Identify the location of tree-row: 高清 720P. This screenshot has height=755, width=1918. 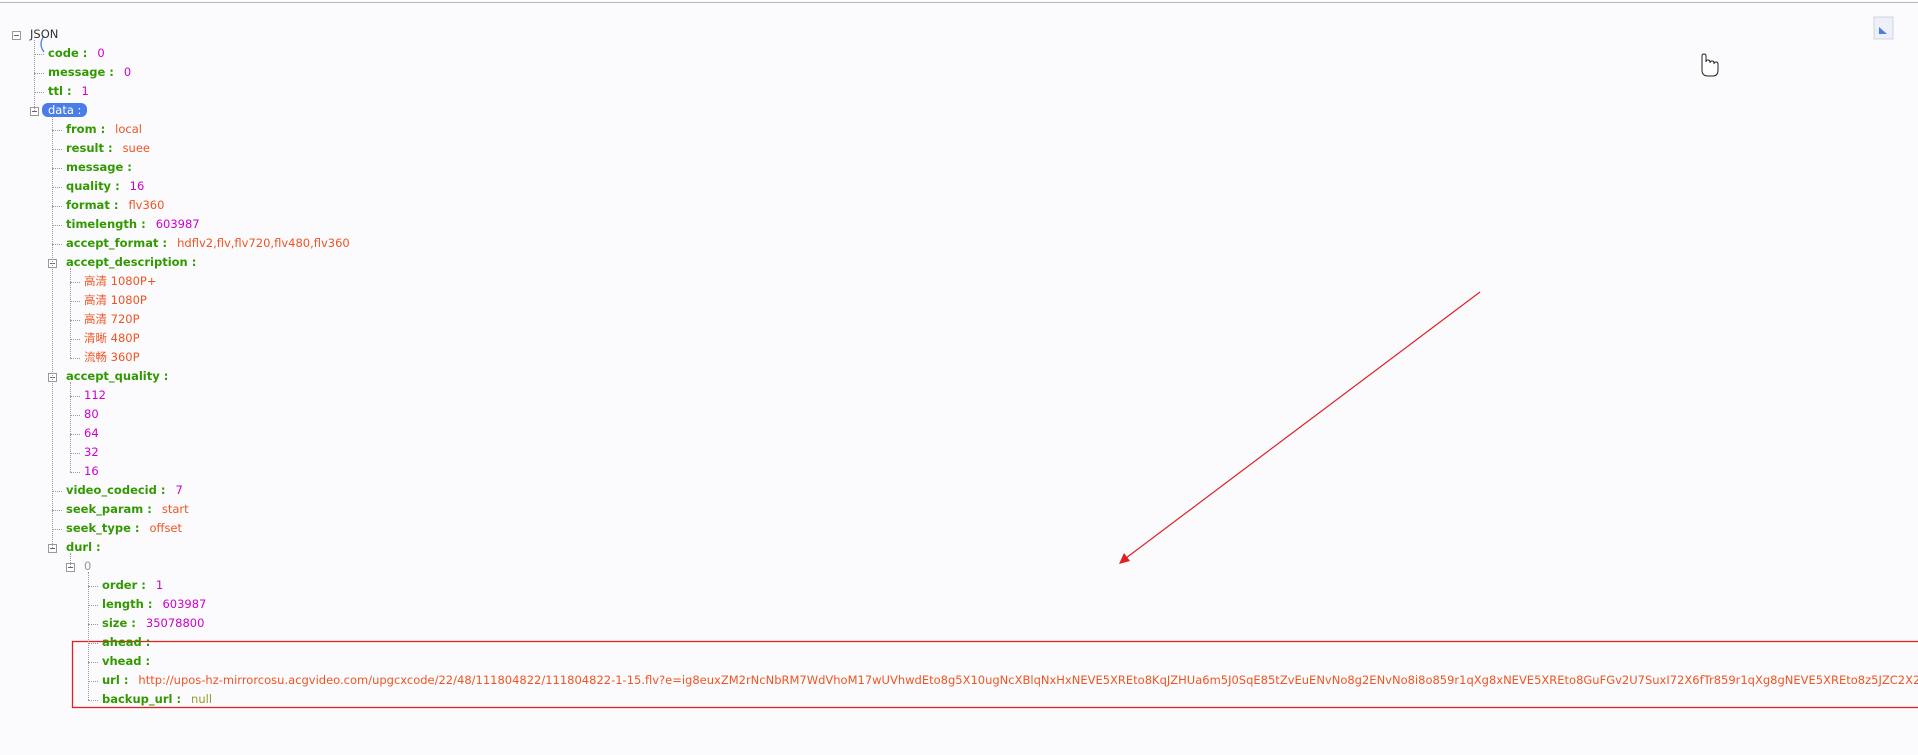
(112, 319).